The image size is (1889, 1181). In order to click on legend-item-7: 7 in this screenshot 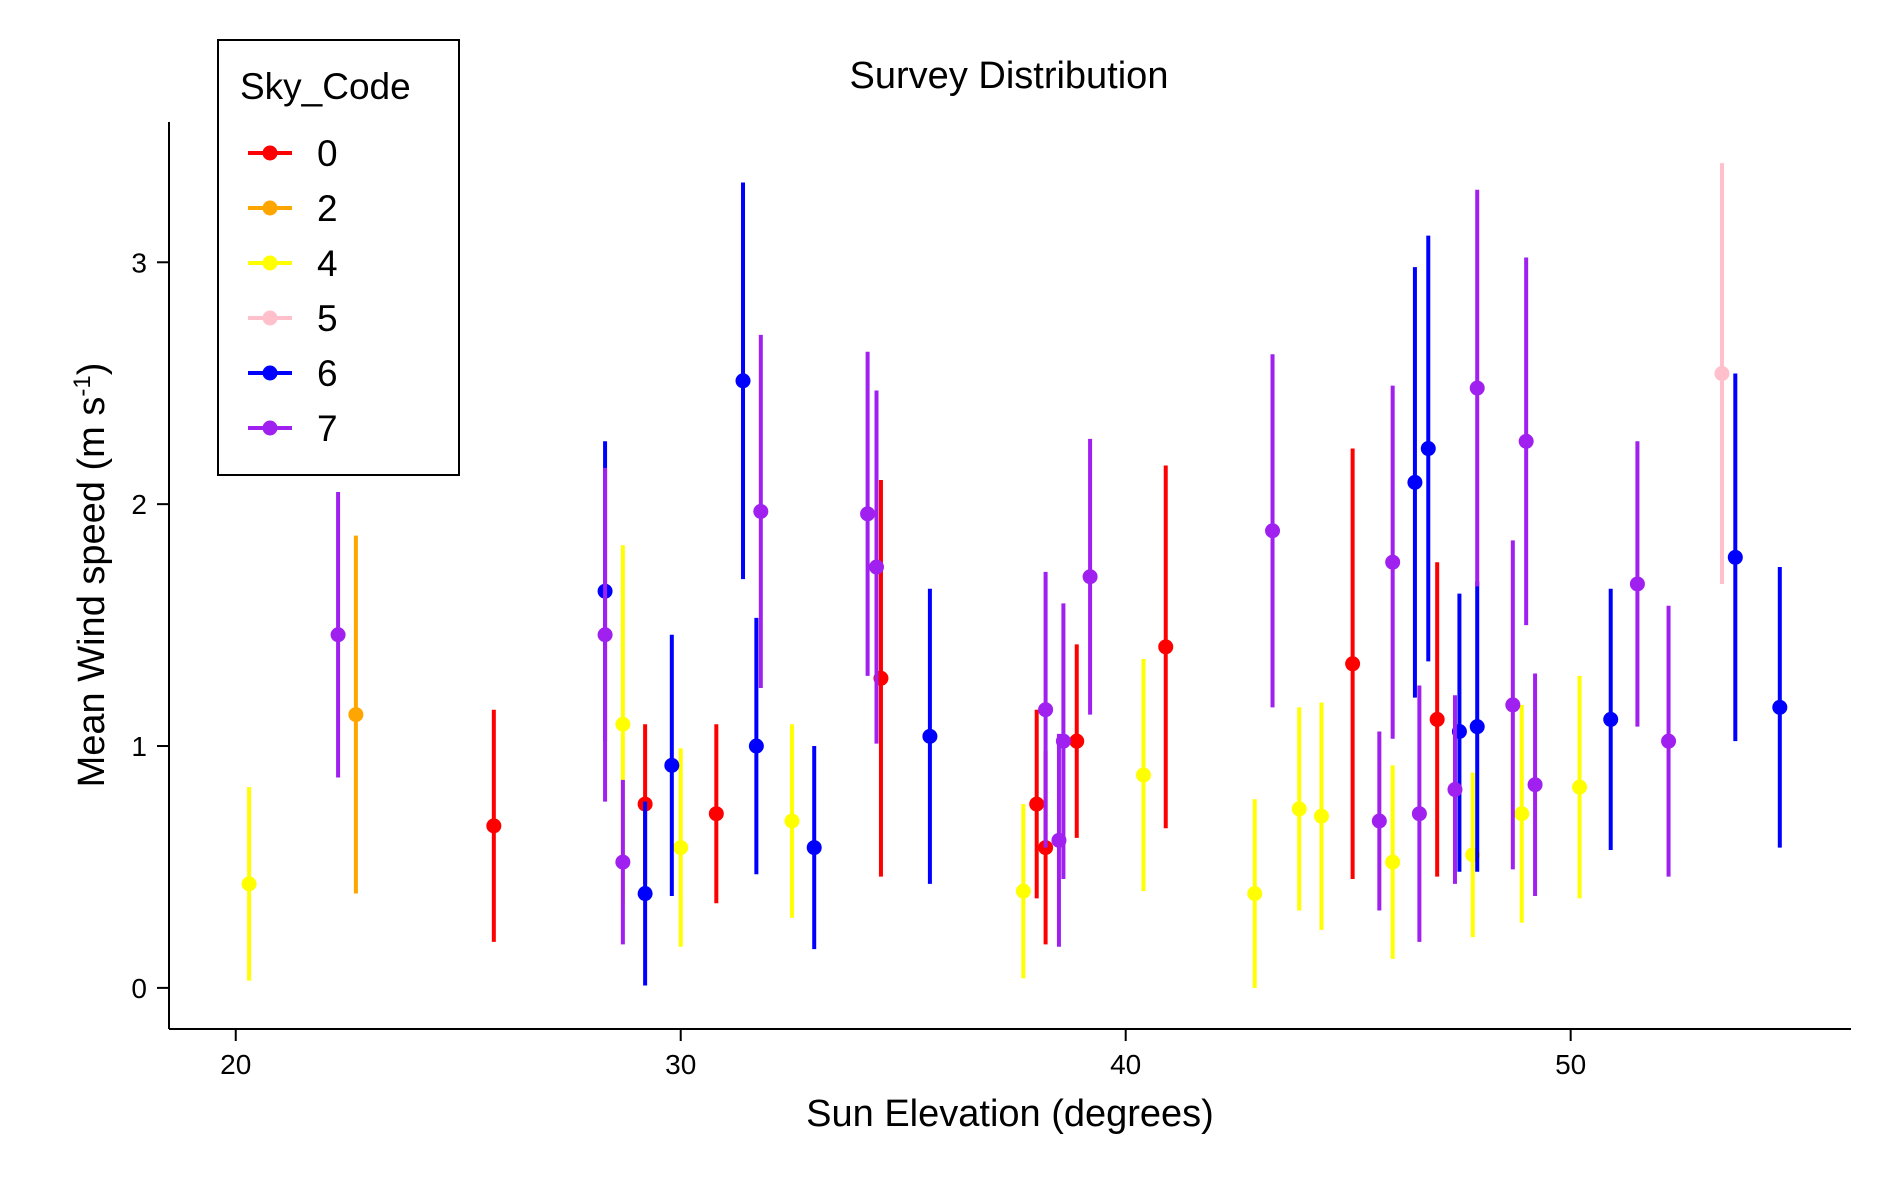, I will do `click(293, 428)`.